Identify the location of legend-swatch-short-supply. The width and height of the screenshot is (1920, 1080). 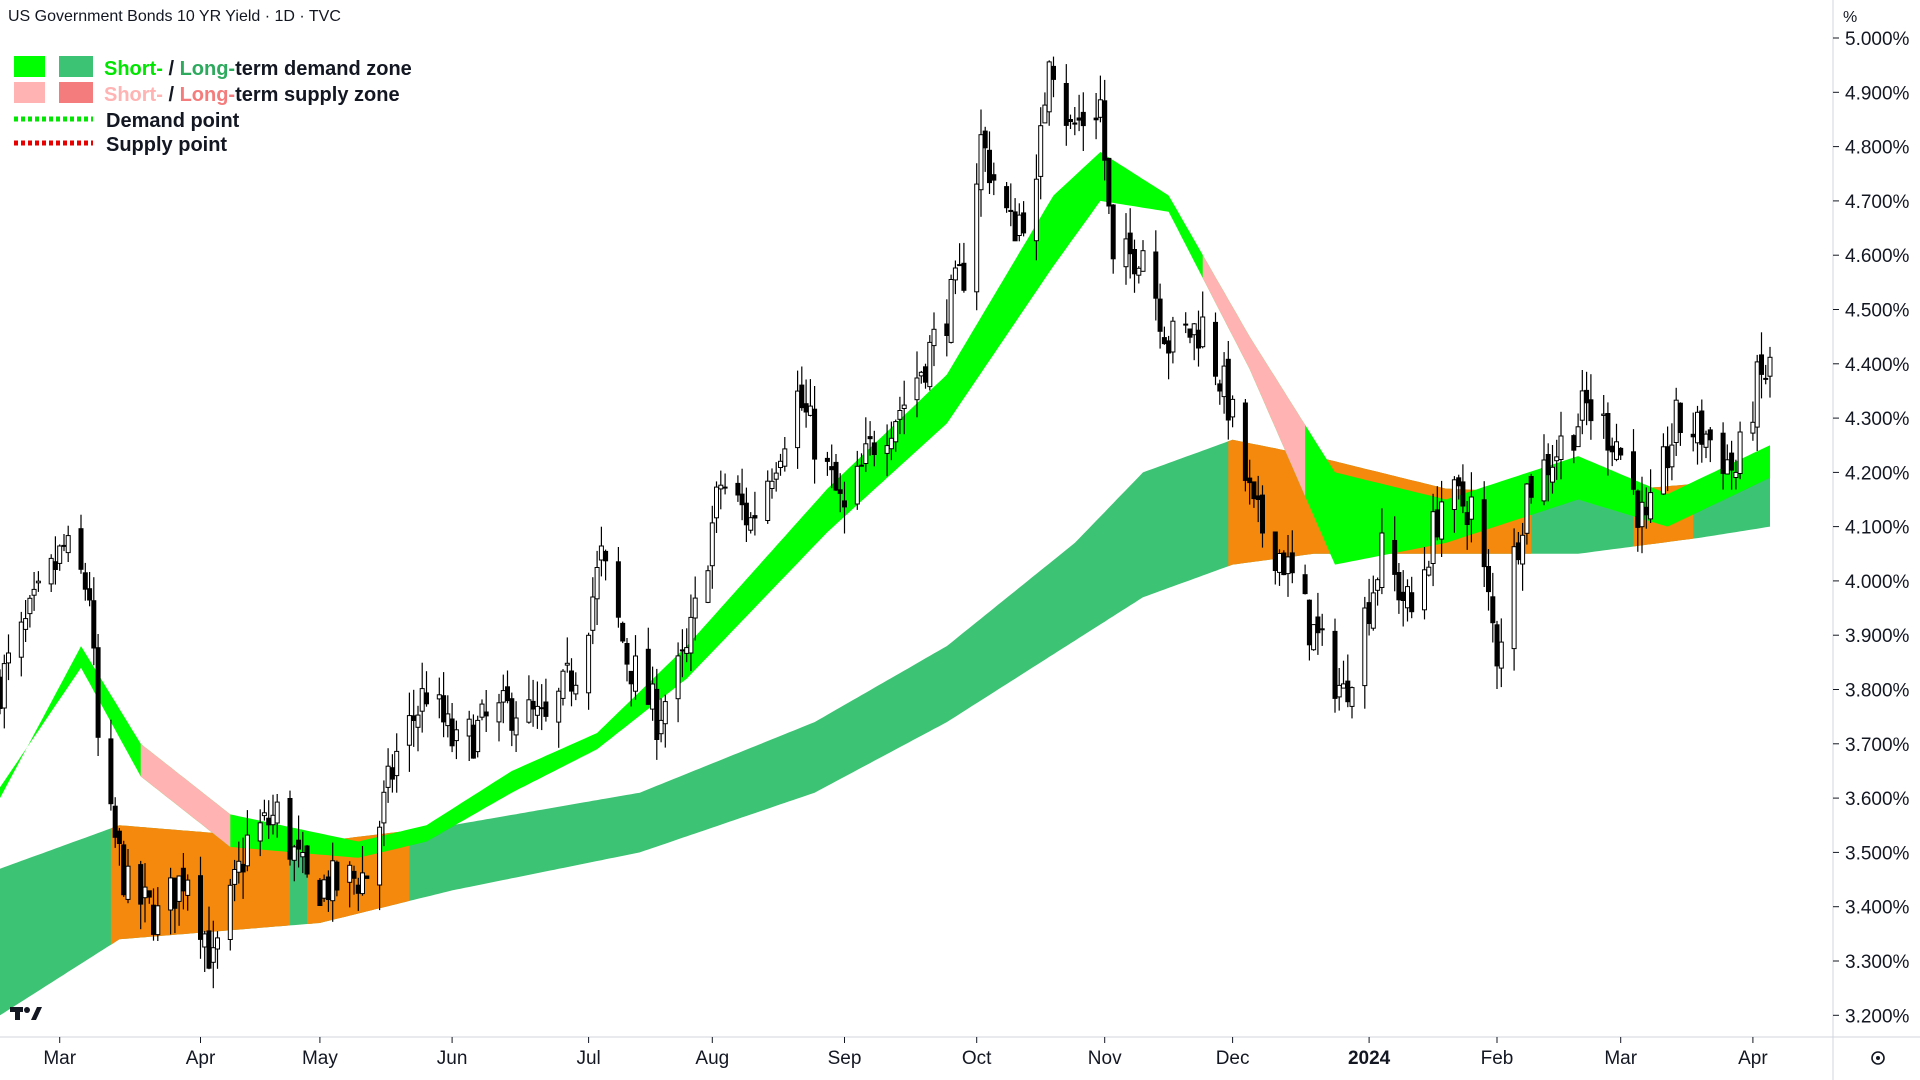
(29, 92).